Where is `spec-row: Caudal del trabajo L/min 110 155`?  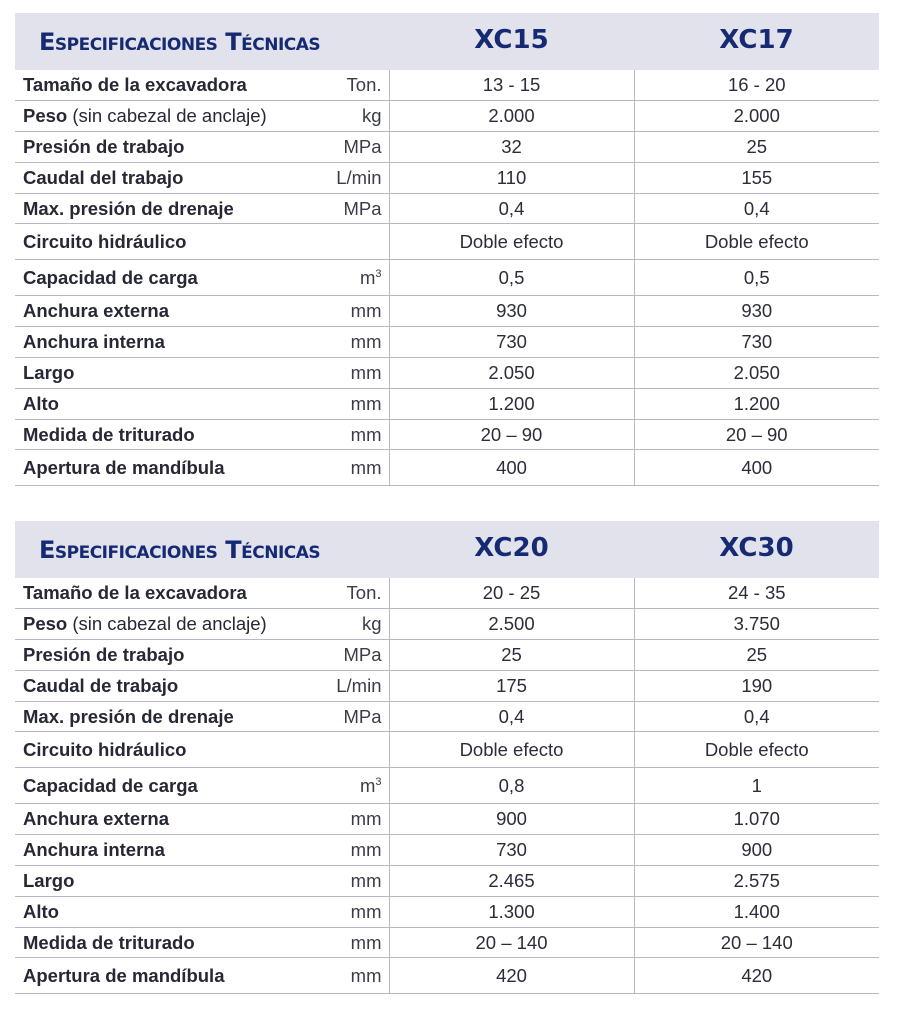 spec-row: Caudal del trabajo L/min 110 155 is located at coordinates (447, 178).